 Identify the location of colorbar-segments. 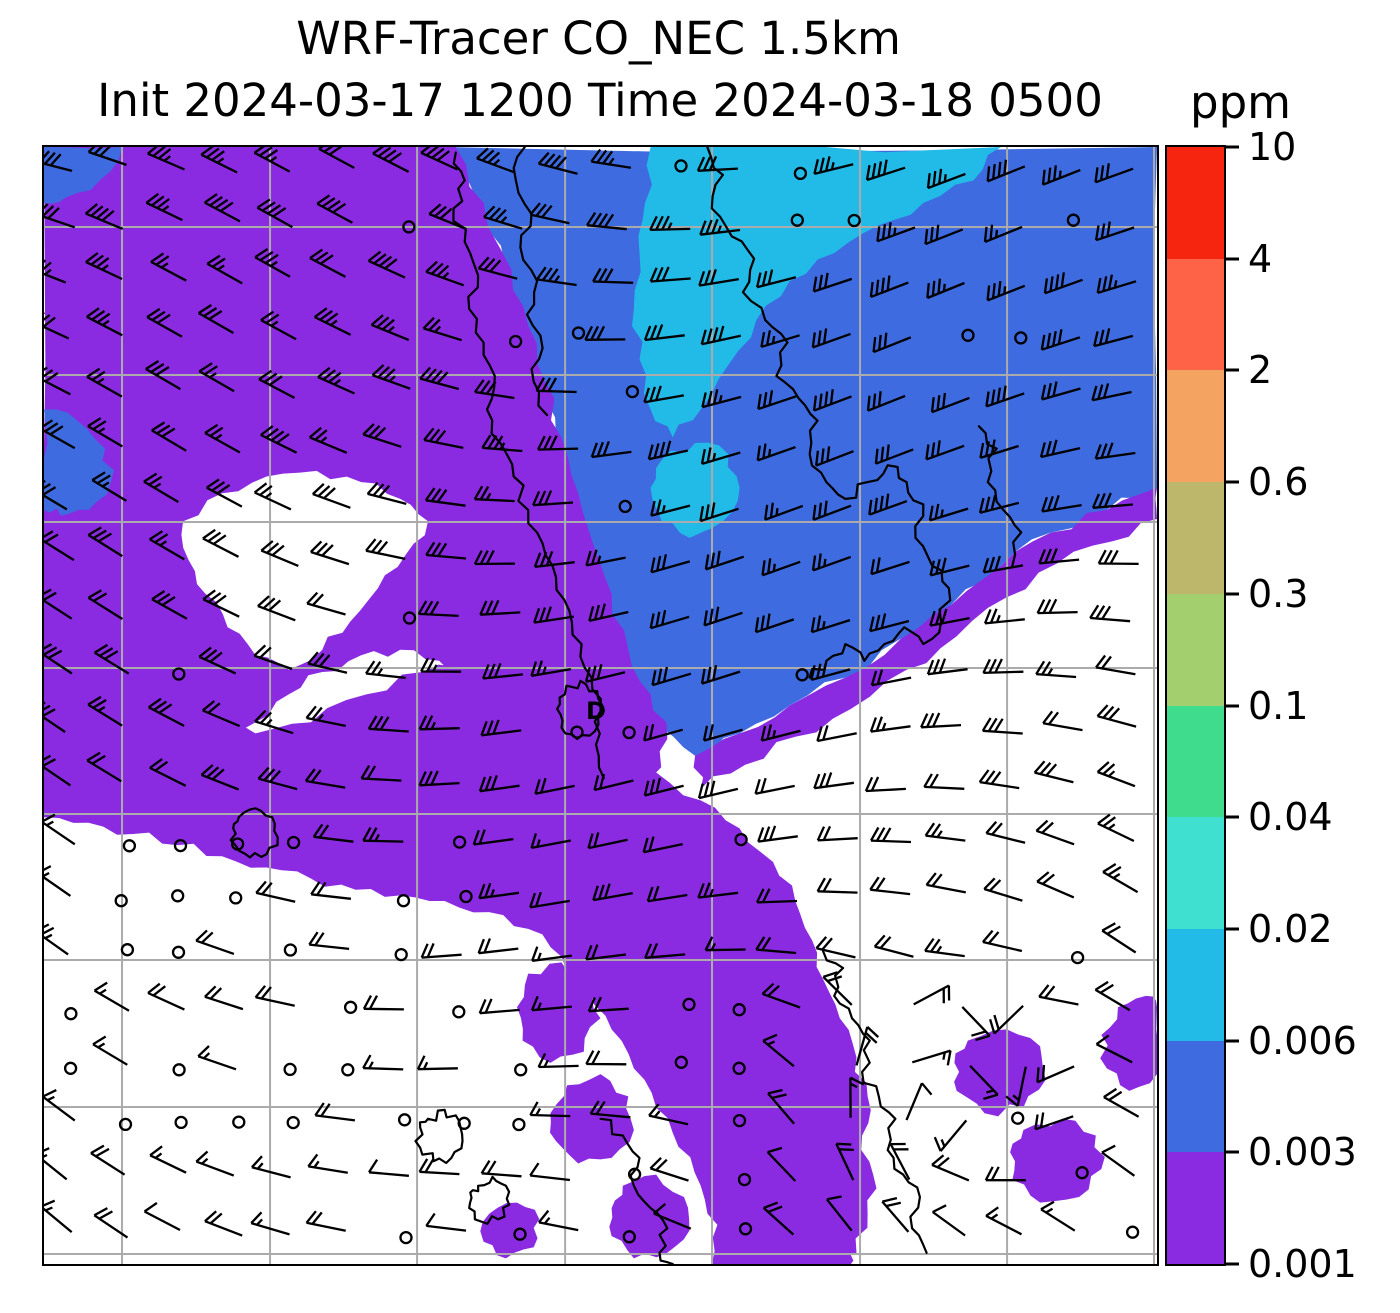
(1195, 706).